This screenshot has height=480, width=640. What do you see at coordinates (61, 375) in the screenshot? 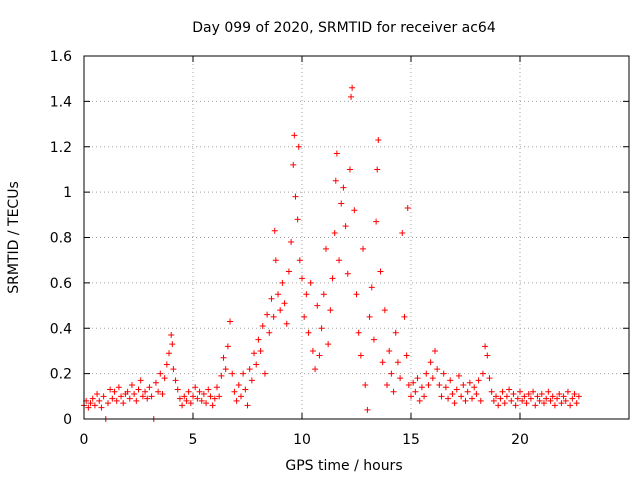
I see `y-tick-label: 0.2` at bounding box center [61, 375].